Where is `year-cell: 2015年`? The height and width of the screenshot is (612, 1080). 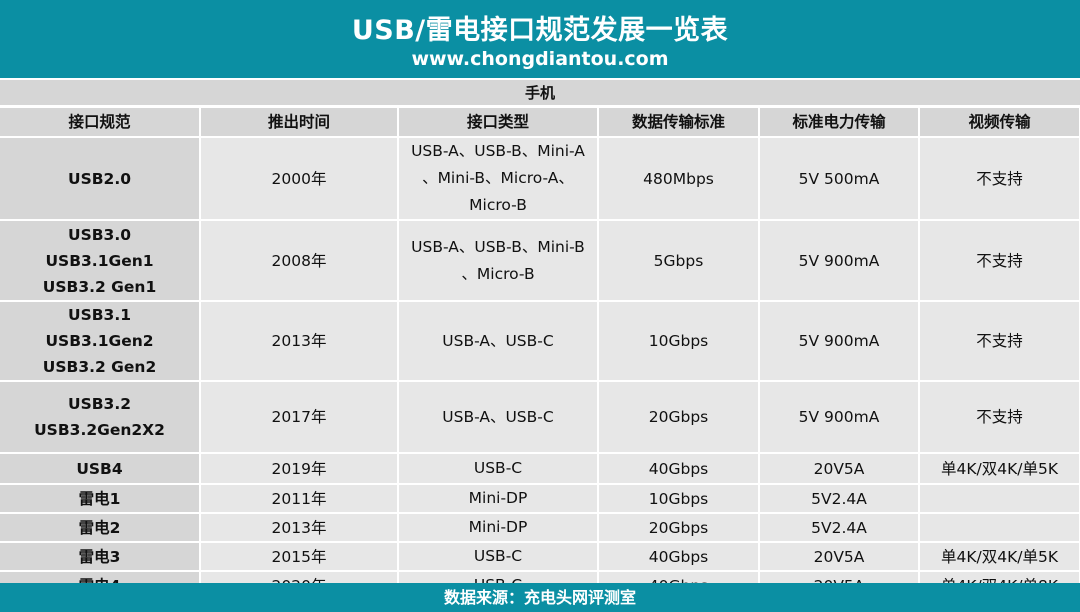 year-cell: 2015年 is located at coordinates (299, 557).